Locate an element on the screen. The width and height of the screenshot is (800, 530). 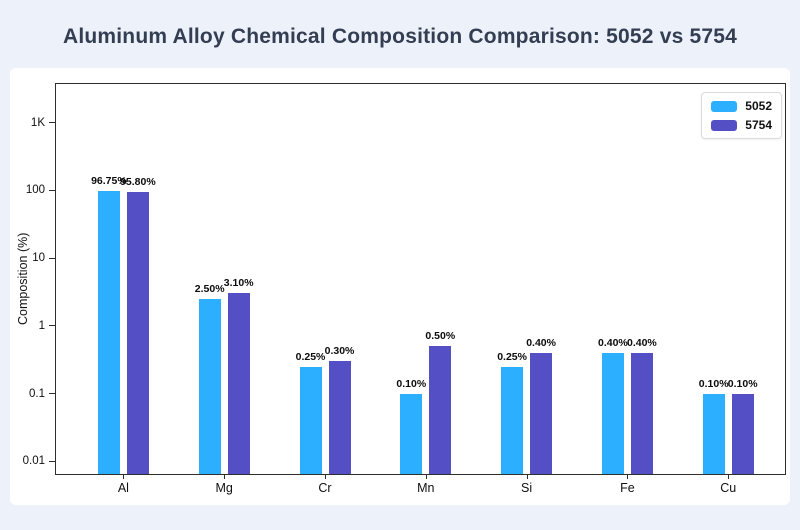
x-axis-category-label: Cr is located at coordinates (325, 488).